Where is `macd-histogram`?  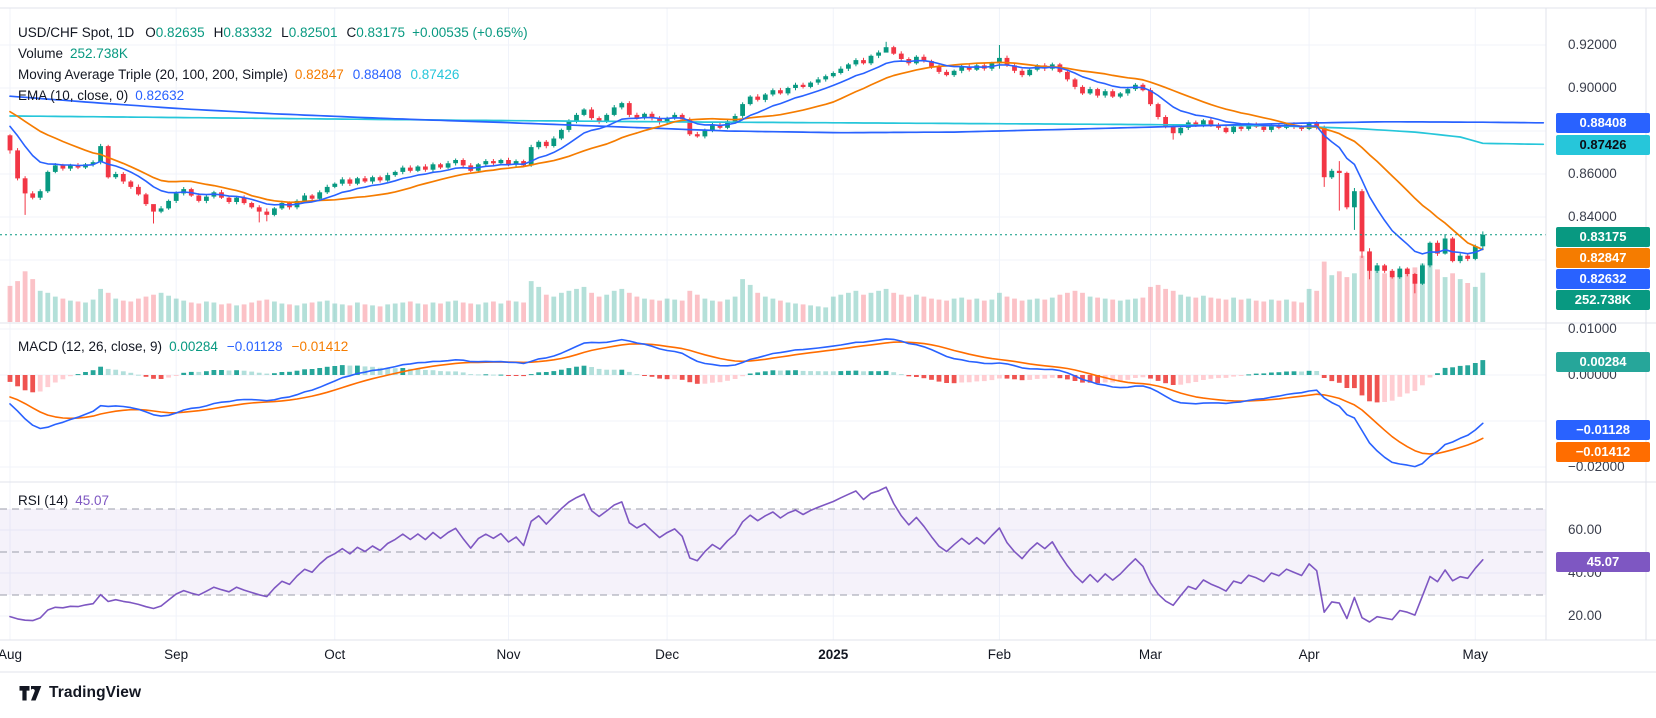
macd-histogram is located at coordinates (746, 381).